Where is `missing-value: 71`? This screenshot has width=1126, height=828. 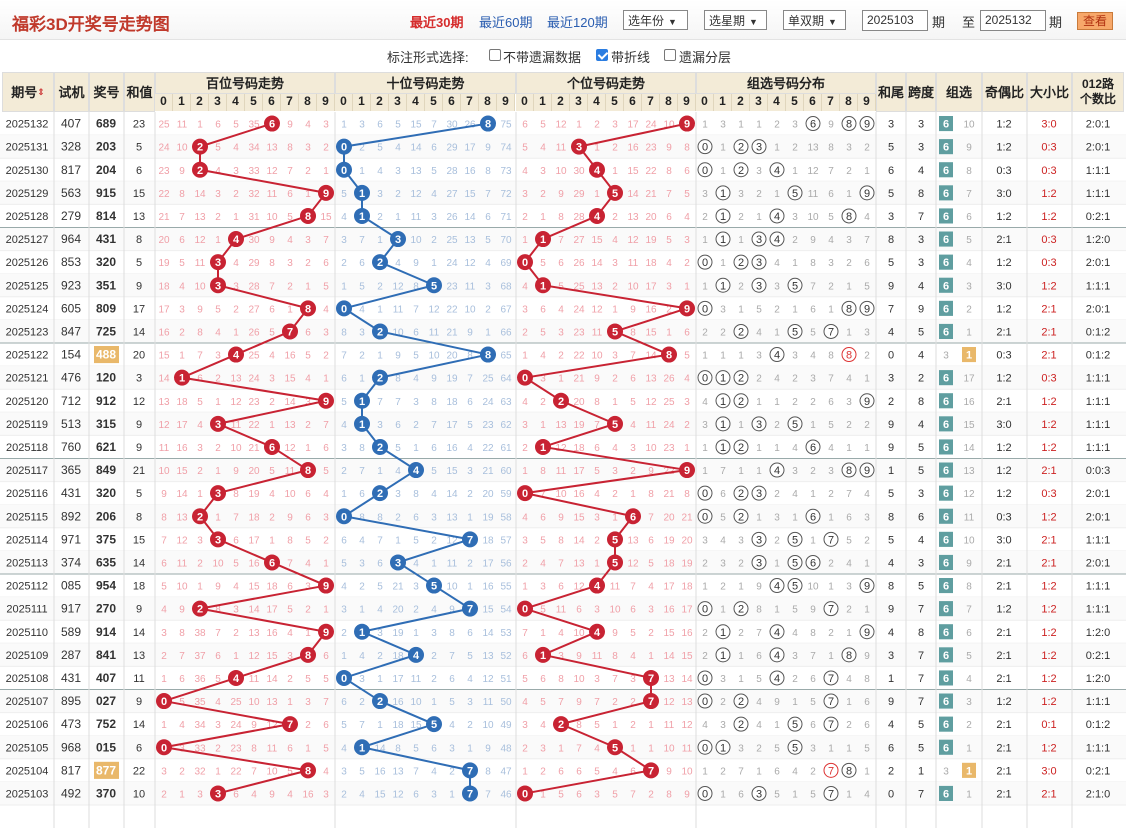
missing-value: 71 is located at coordinates (506, 217).